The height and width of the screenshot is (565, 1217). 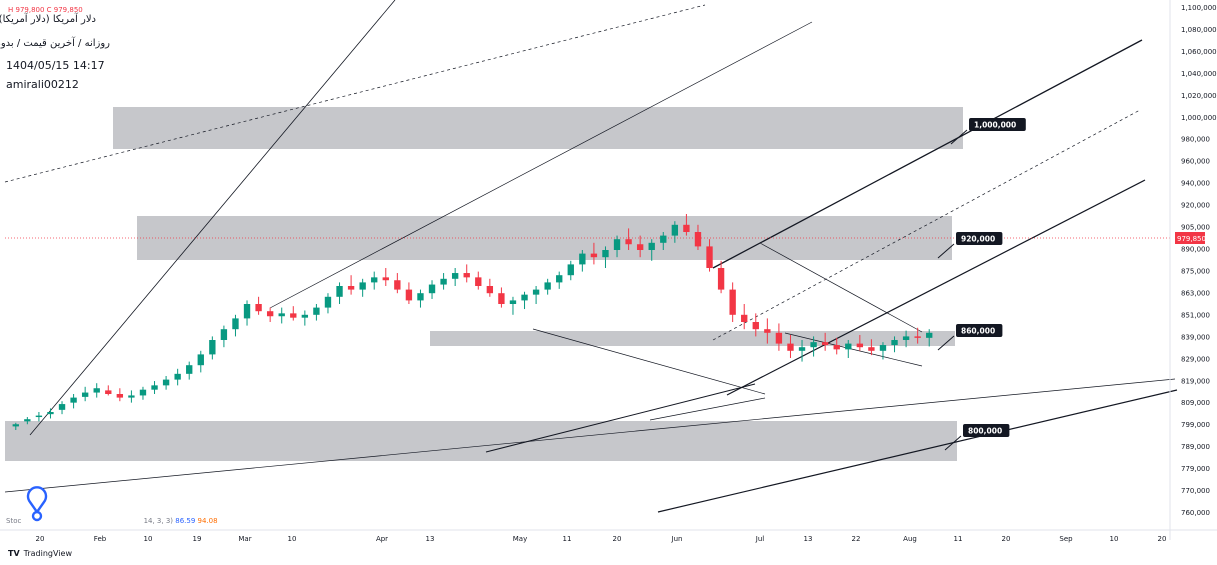 What do you see at coordinates (48, 19) in the screenshot?
I see `chart-title: دلار آمریکا (دلار آمریکا)` at bounding box center [48, 19].